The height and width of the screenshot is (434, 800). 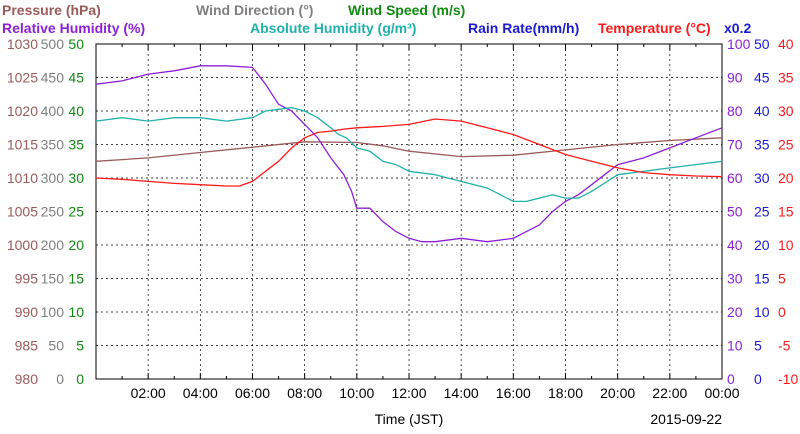 What do you see at coordinates (51, 10) in the screenshot?
I see `legend-entry: Pressure (hPa)` at bounding box center [51, 10].